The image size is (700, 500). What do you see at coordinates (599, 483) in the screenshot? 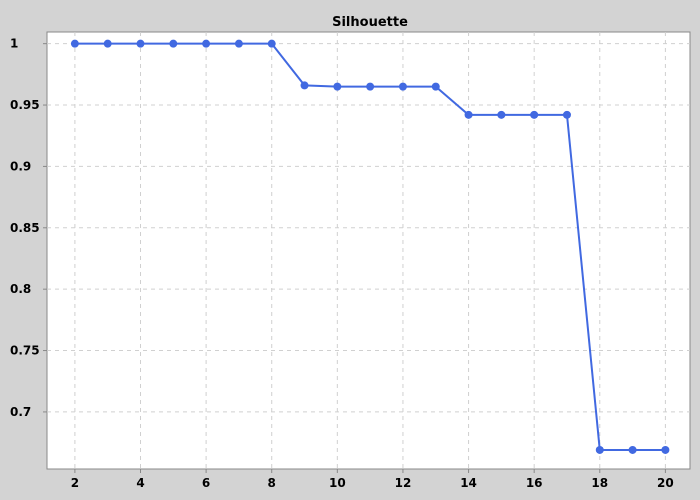
I see `x-tick-label: 18` at bounding box center [599, 483].